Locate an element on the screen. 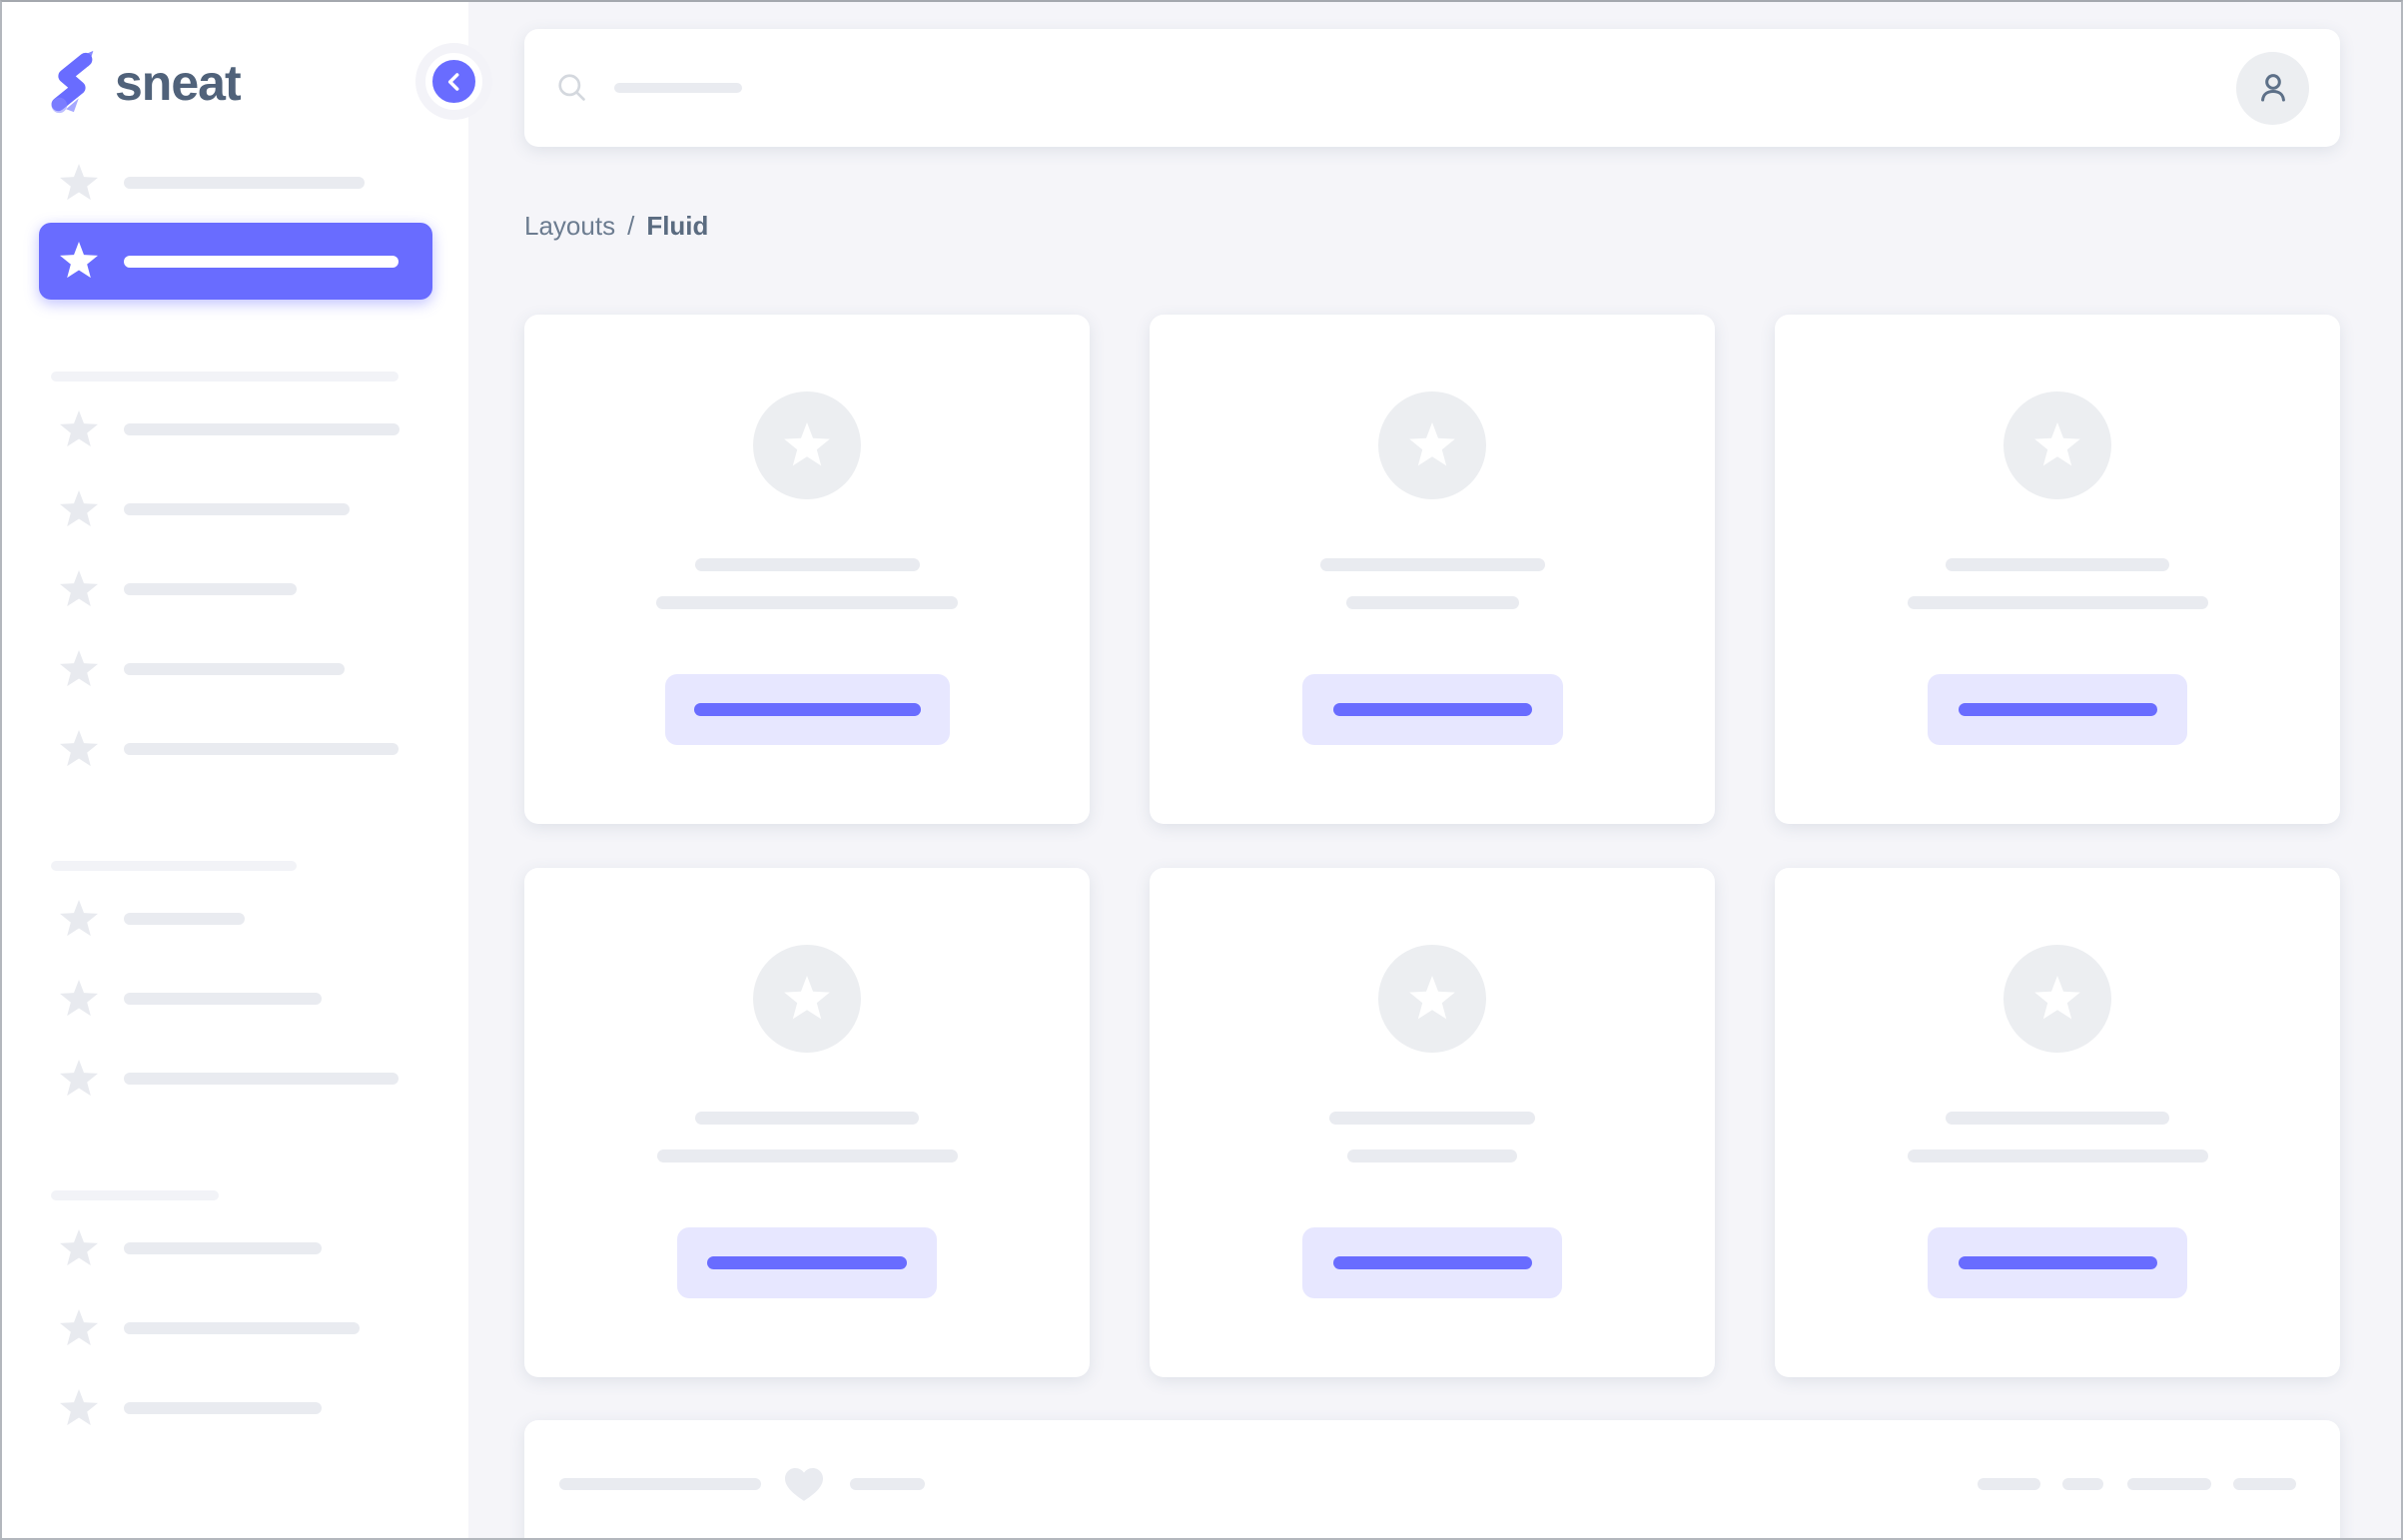  sidebar-collapse-button is located at coordinates (453, 82).